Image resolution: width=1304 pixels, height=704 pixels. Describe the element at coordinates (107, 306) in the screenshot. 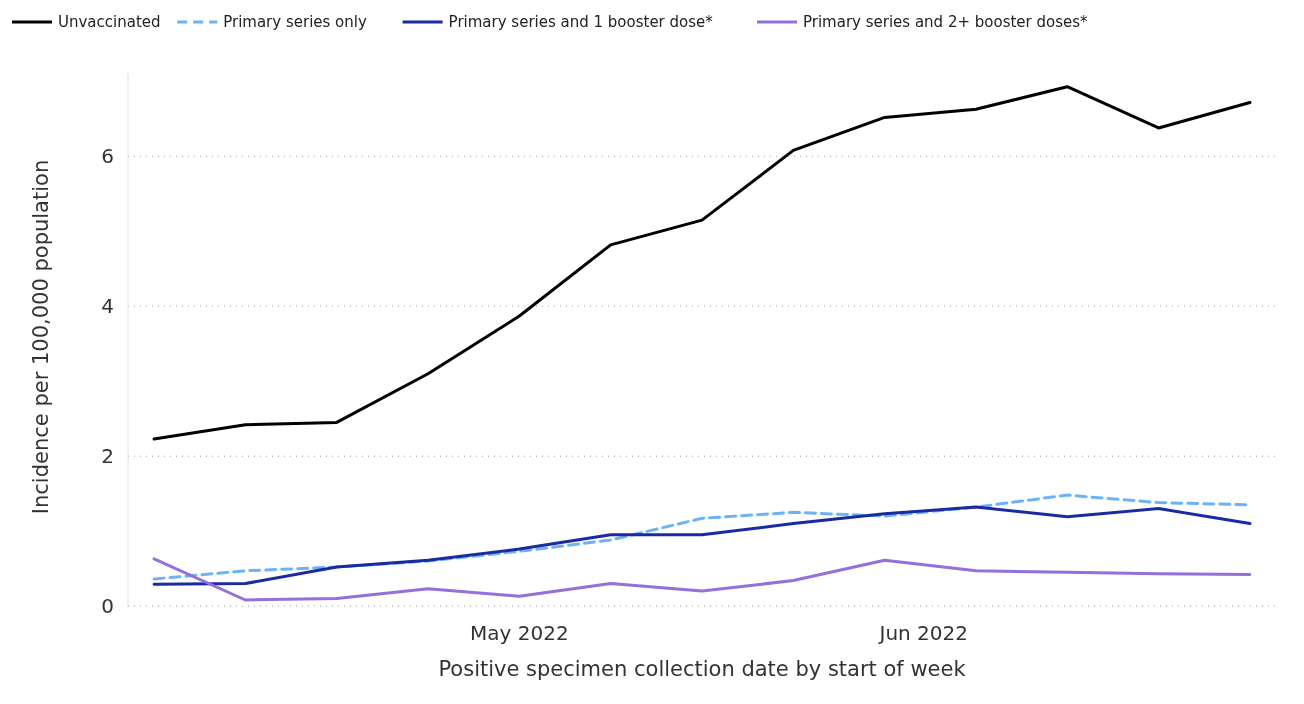

I see `y-tick-label: 4` at that location.